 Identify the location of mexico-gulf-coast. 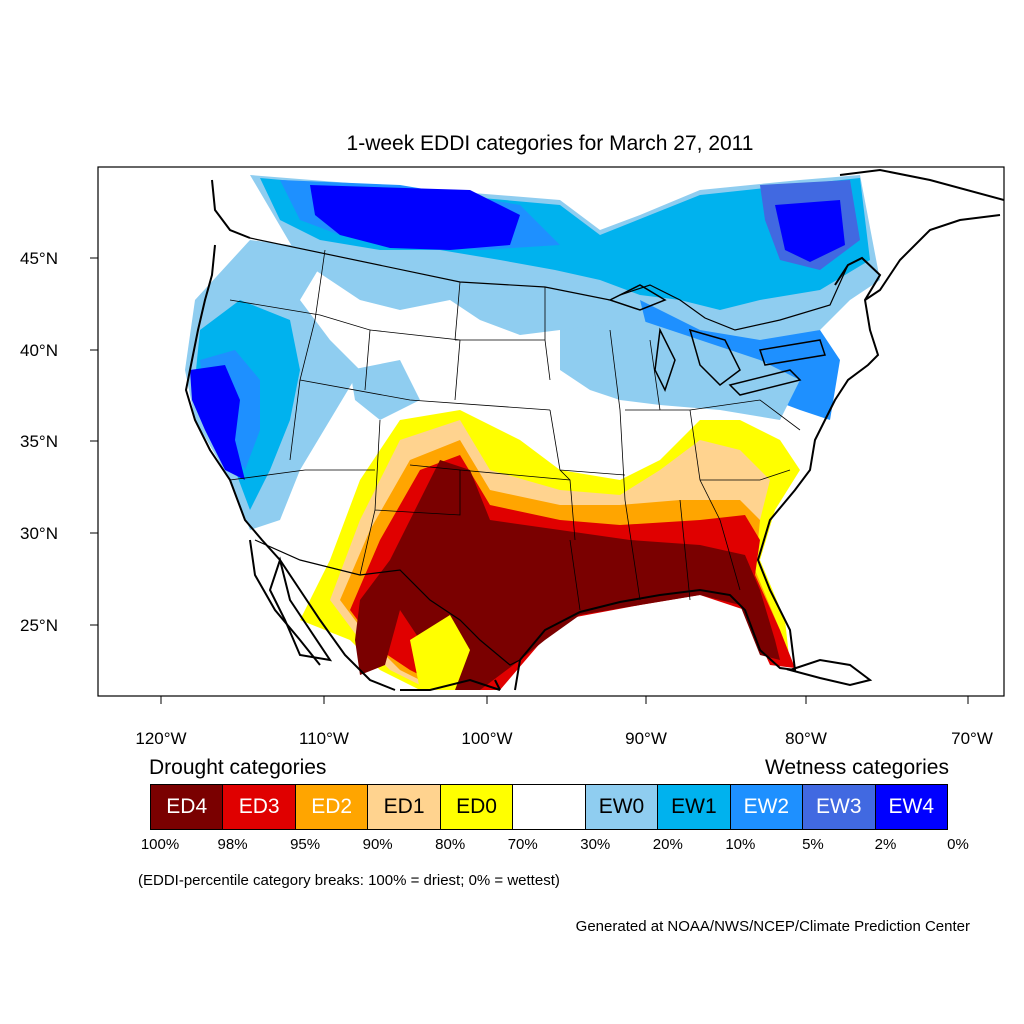
(507, 675).